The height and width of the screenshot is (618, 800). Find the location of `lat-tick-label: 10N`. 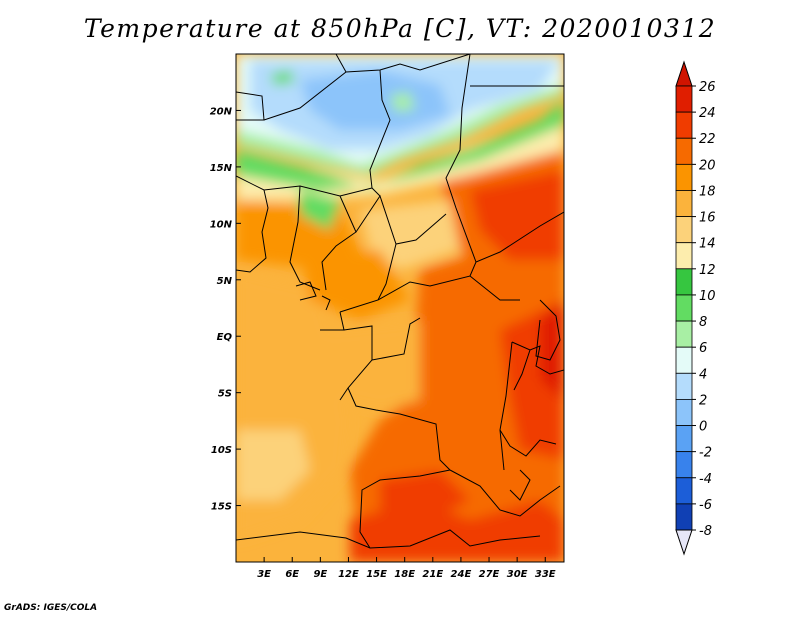

lat-tick-label: 10N is located at coordinates (221, 224).